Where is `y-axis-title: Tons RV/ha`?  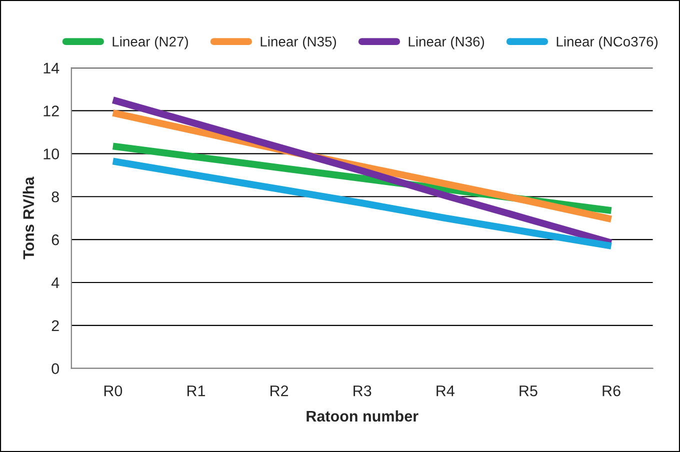
y-axis-title: Tons RV/ha is located at coordinates (28, 218).